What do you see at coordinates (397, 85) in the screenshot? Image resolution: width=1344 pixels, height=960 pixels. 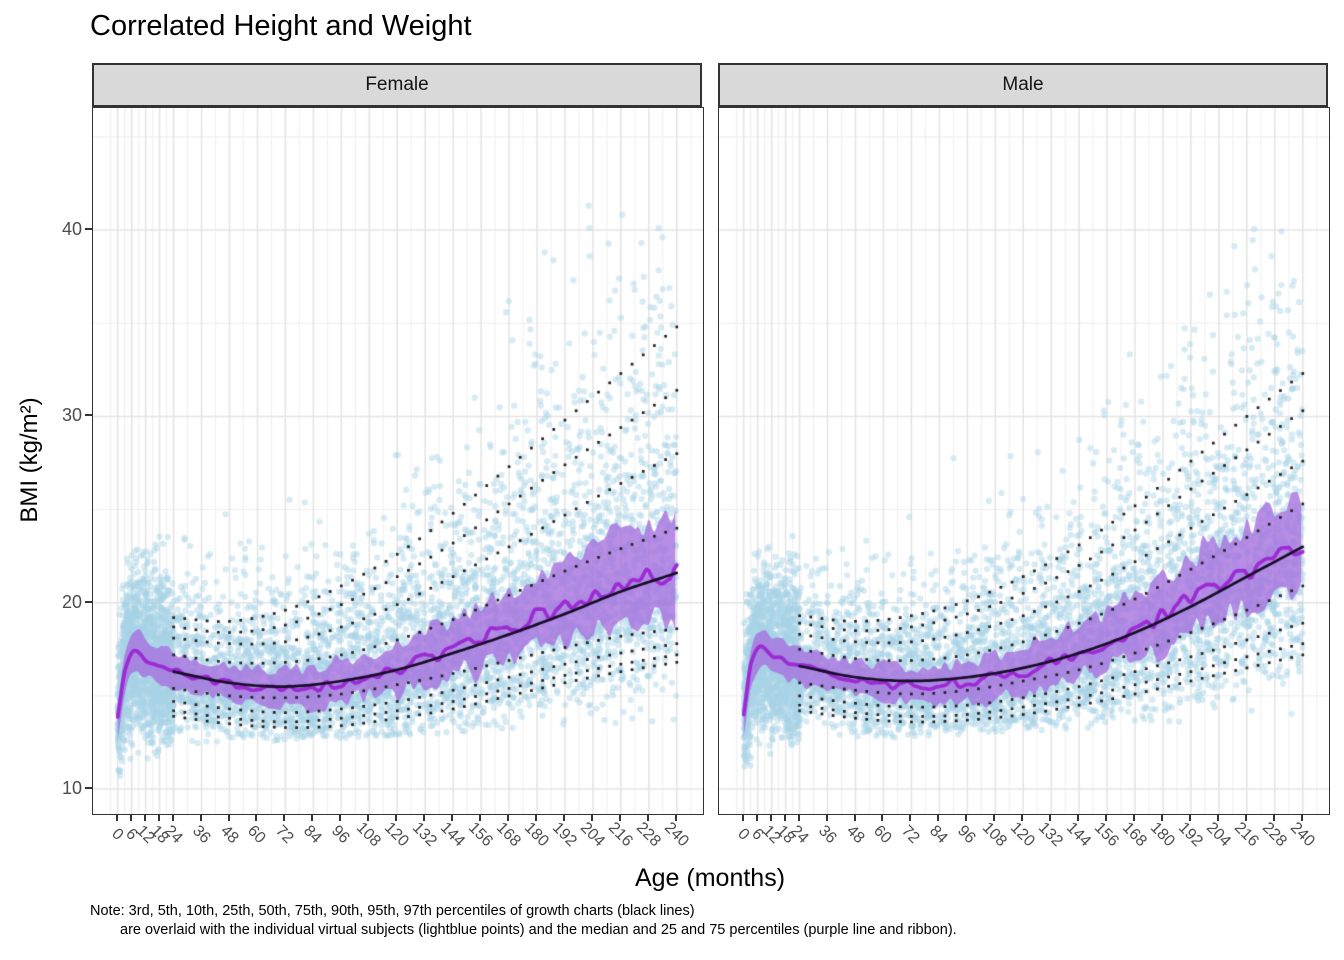 I see `facet-strip-female: Female` at bounding box center [397, 85].